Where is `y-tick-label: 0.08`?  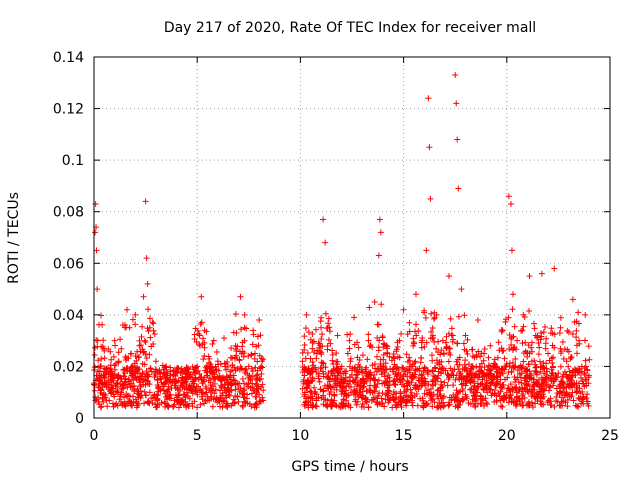
y-tick-label: 0.08 is located at coordinates (68, 213).